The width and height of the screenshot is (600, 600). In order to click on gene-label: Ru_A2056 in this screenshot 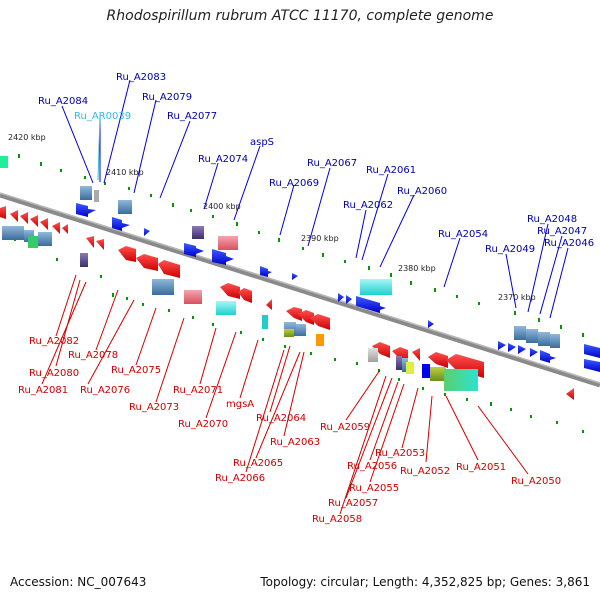, I will do `click(372, 466)`.